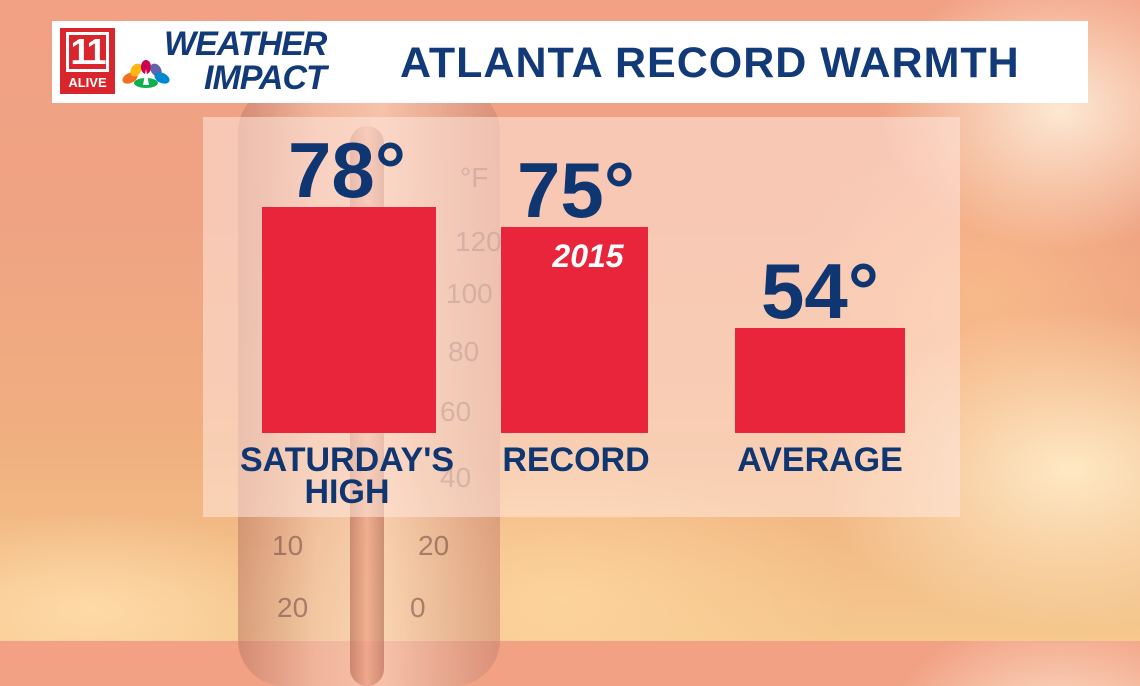 The height and width of the screenshot is (686, 1140). I want to click on scale-number: 10, so click(288, 545).